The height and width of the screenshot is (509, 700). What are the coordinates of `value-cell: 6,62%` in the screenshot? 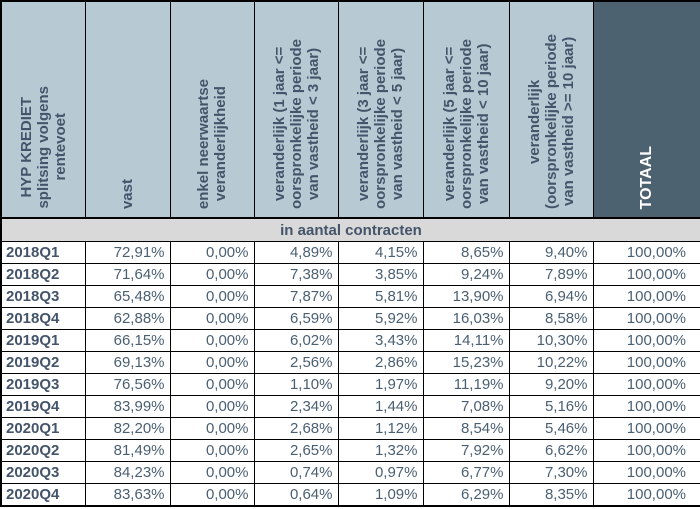 It's located at (551, 450).